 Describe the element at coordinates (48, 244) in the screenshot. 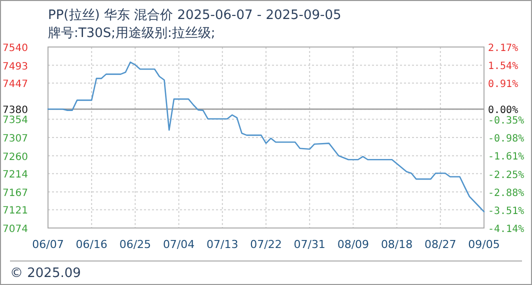

I see `x-tick-label: 06/07` at that location.